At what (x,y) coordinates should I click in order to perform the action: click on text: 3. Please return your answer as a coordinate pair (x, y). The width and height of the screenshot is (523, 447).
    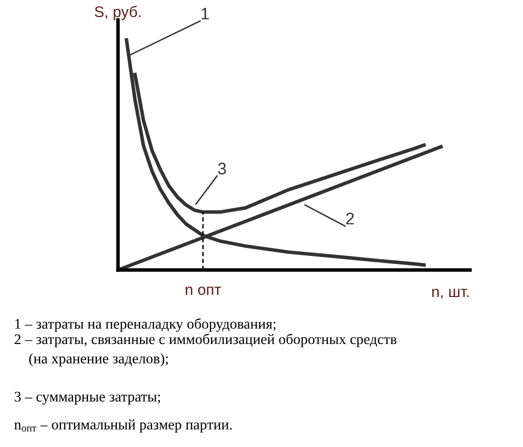
    Looking at the image, I should click on (222, 168).